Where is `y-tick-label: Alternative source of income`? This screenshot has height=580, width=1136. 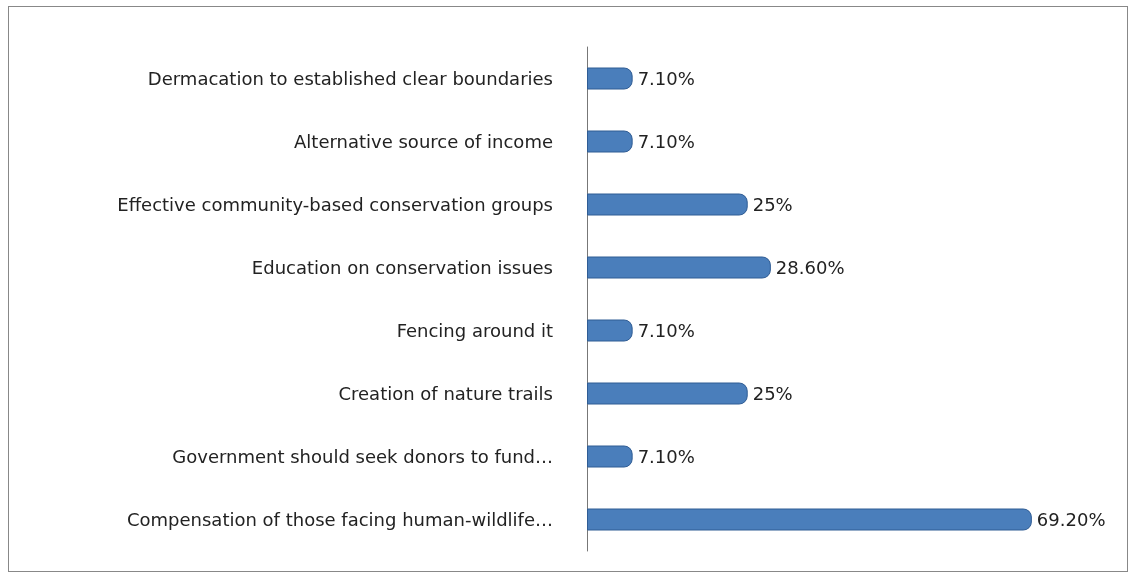 y-tick-label: Alternative source of income is located at coordinates (423, 141).